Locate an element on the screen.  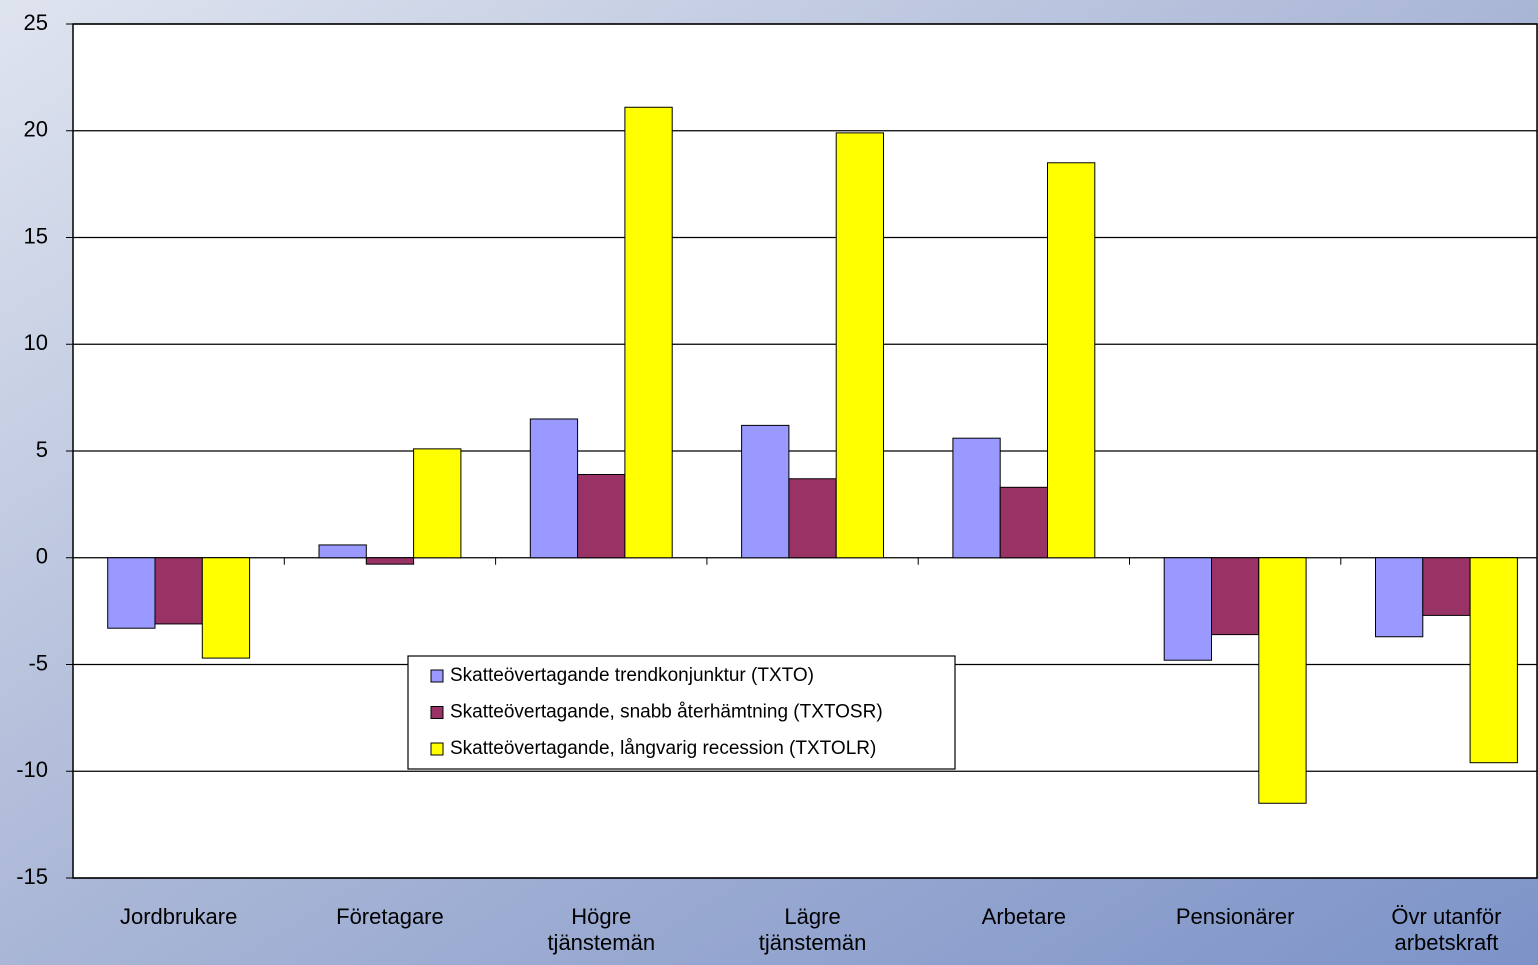
y-tick-label: 10 is located at coordinates (36, 342).